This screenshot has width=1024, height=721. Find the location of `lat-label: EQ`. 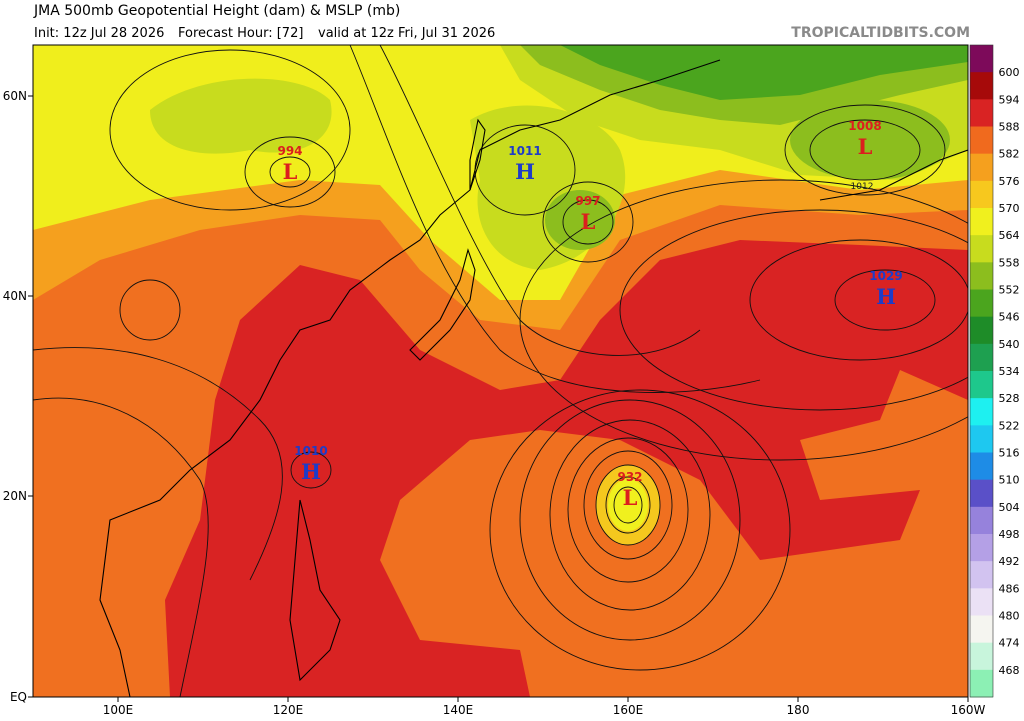

lat-label: EQ is located at coordinates (18, 697).